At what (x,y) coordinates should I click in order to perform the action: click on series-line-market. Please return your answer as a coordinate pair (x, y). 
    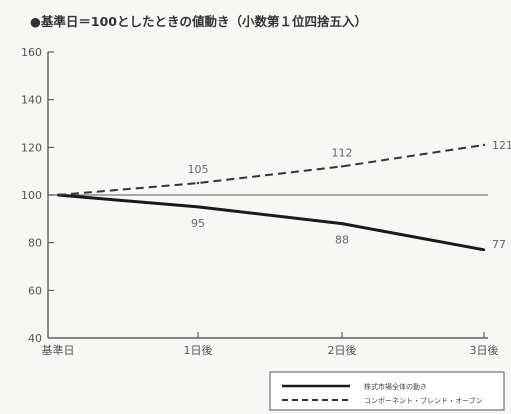
    Looking at the image, I should click on (271, 222).